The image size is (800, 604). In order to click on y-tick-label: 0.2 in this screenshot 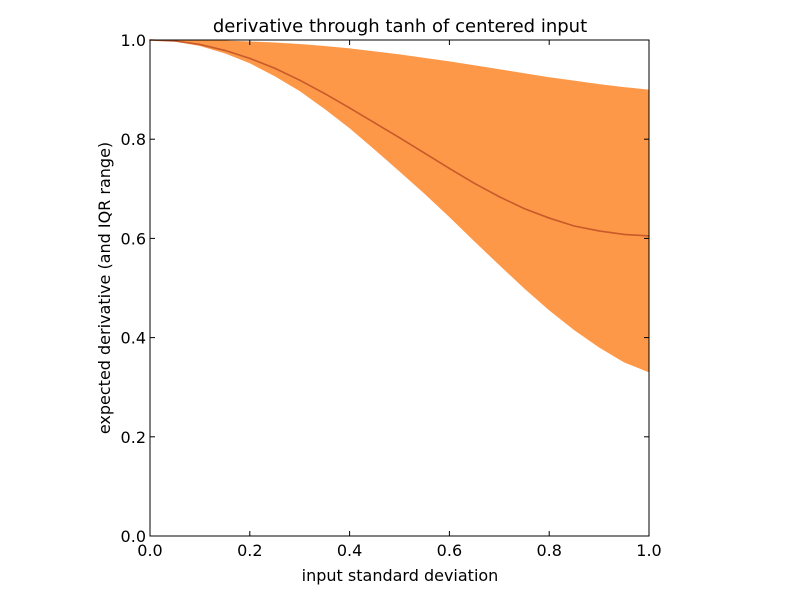, I will do `click(133, 437)`.